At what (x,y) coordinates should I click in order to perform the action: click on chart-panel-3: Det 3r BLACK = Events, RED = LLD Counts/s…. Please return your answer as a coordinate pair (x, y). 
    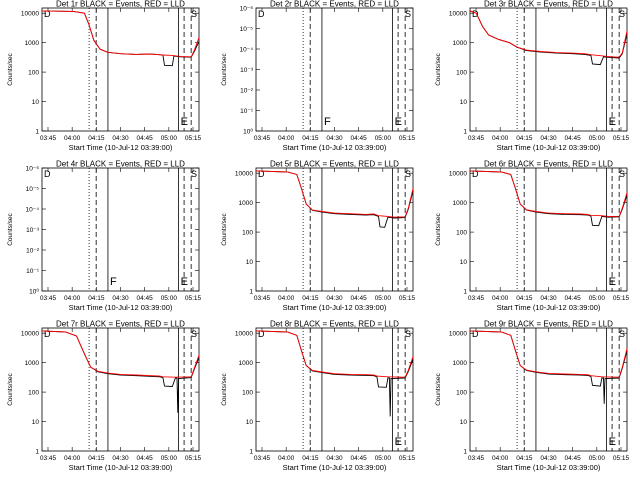
    Looking at the image, I should click on (532, 76).